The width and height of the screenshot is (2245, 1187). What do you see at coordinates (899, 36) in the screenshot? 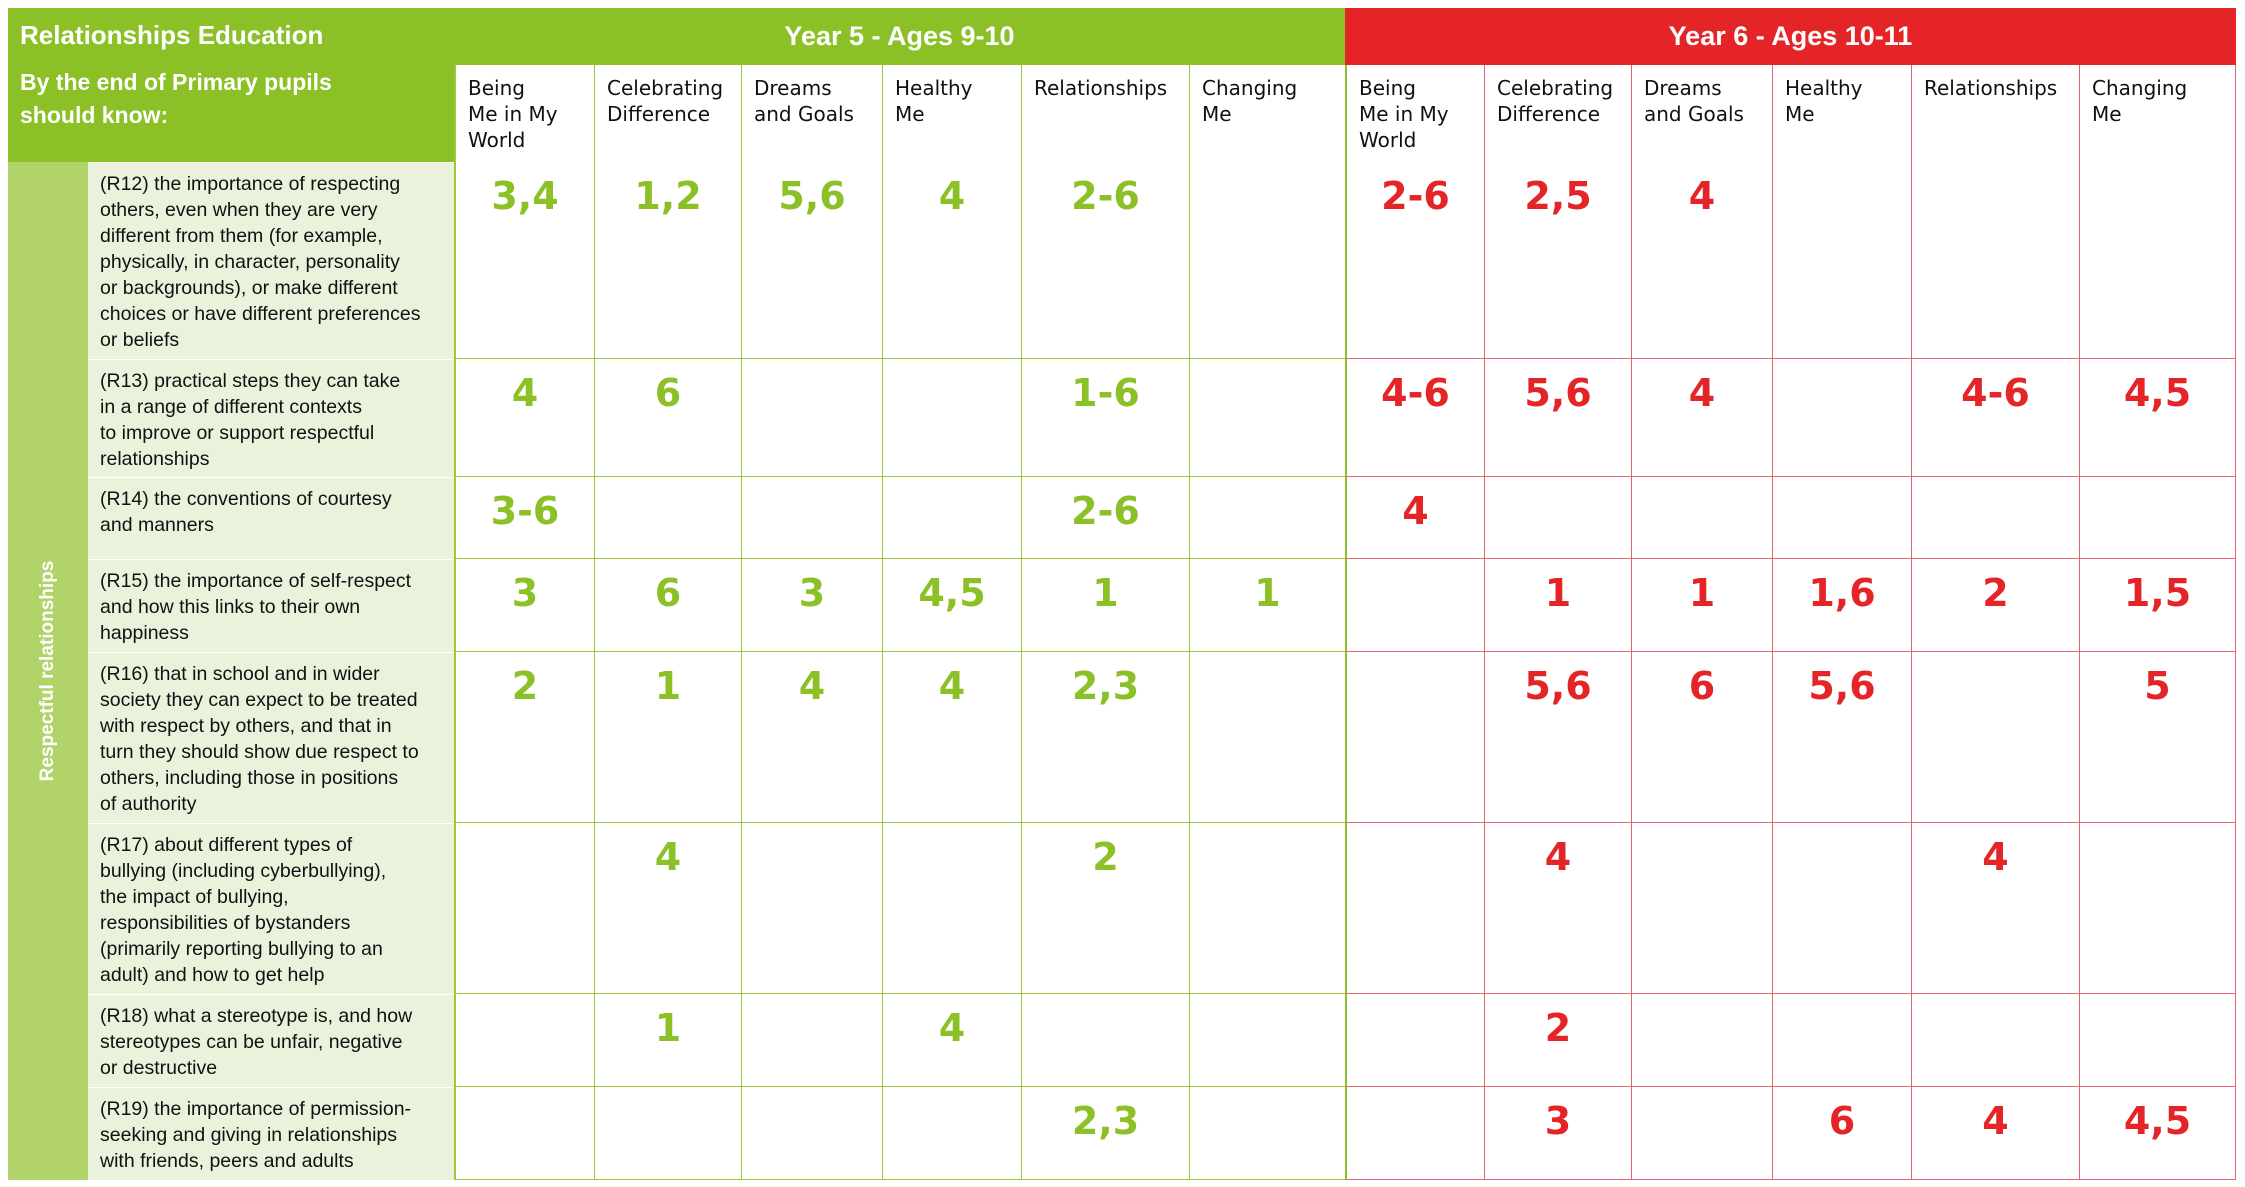
I see `year5-header: Year 5 - Ages 9-10` at bounding box center [899, 36].